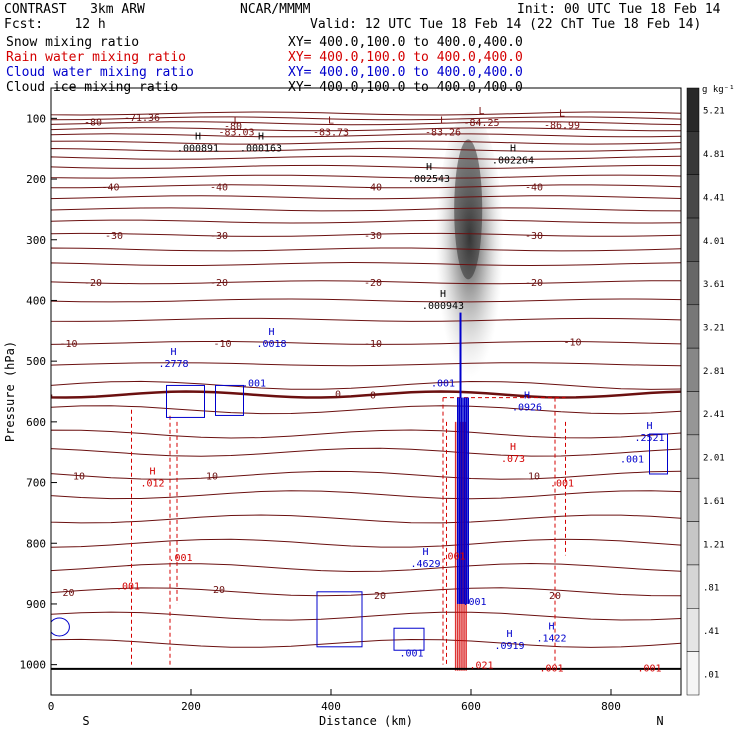  Describe the element at coordinates (152, 483) in the screenshot. I see `extremum-value: .012` at that location.